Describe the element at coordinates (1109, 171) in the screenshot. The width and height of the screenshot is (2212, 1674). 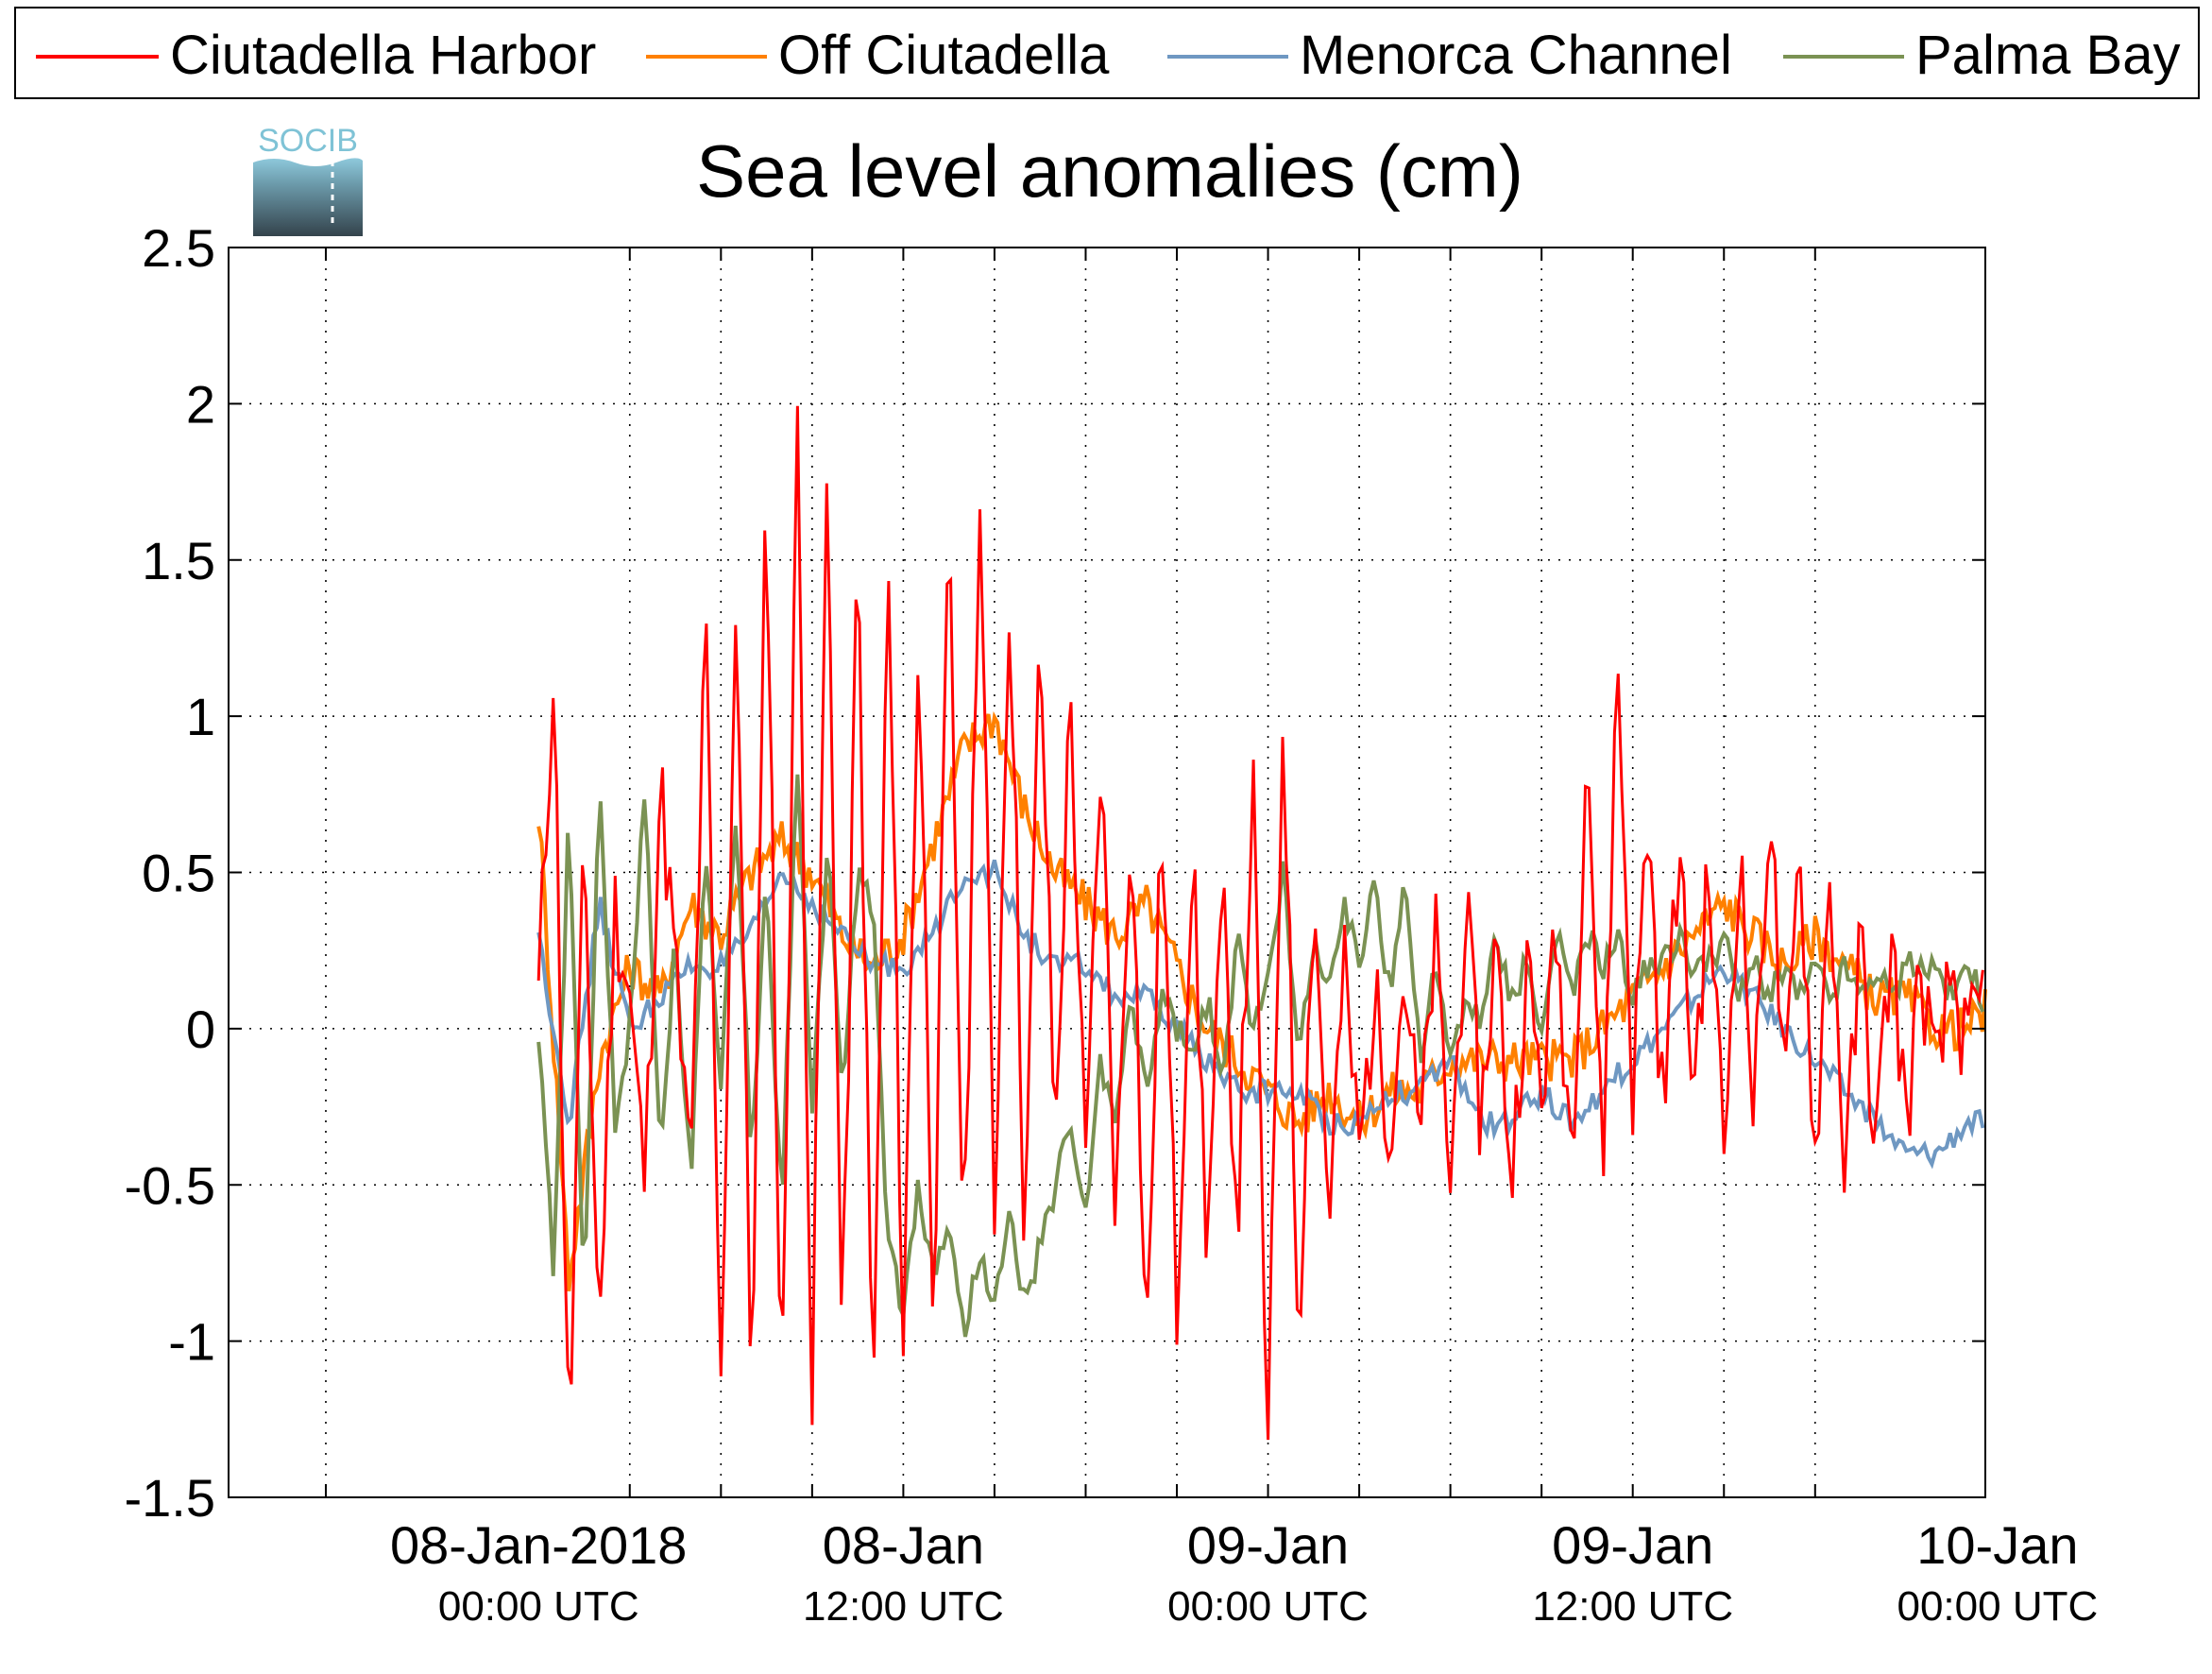
I see `chart-title: Sea level anomalies (cm)` at that location.